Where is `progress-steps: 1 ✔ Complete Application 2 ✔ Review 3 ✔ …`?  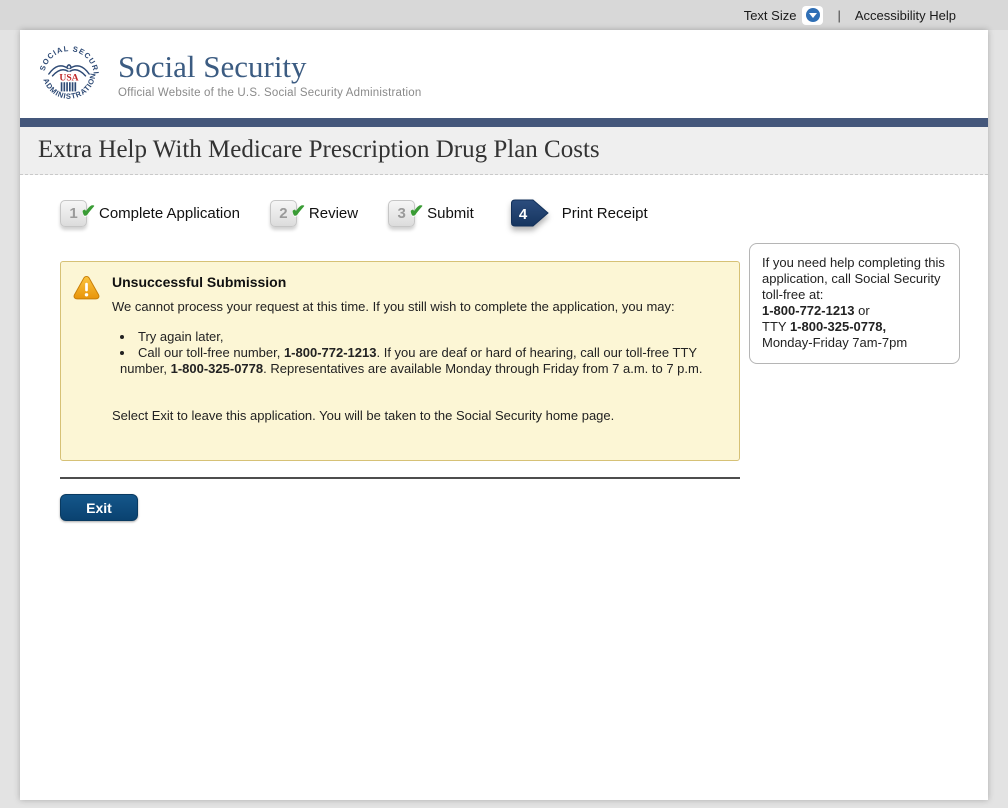 progress-steps: 1 ✔ Complete Application 2 ✔ Review 3 ✔ … is located at coordinates (524, 213).